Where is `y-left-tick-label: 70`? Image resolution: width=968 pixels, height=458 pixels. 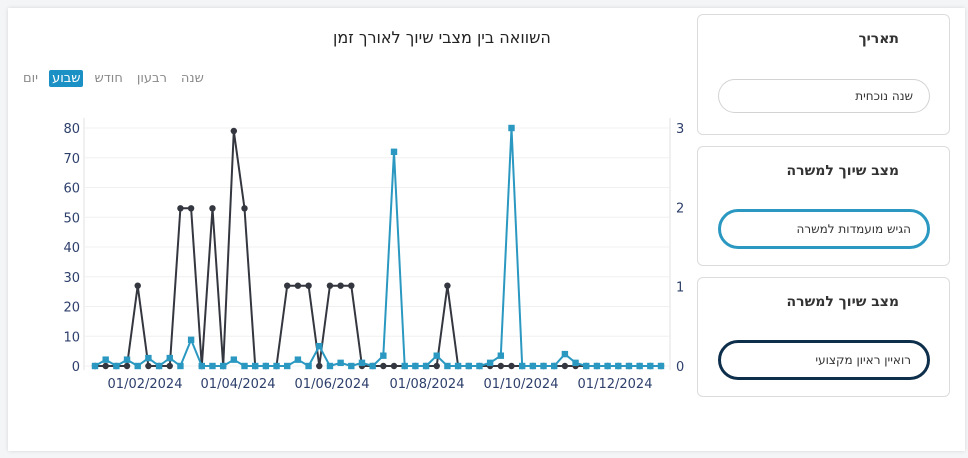 y-left-tick-label: 70 is located at coordinates (71, 159).